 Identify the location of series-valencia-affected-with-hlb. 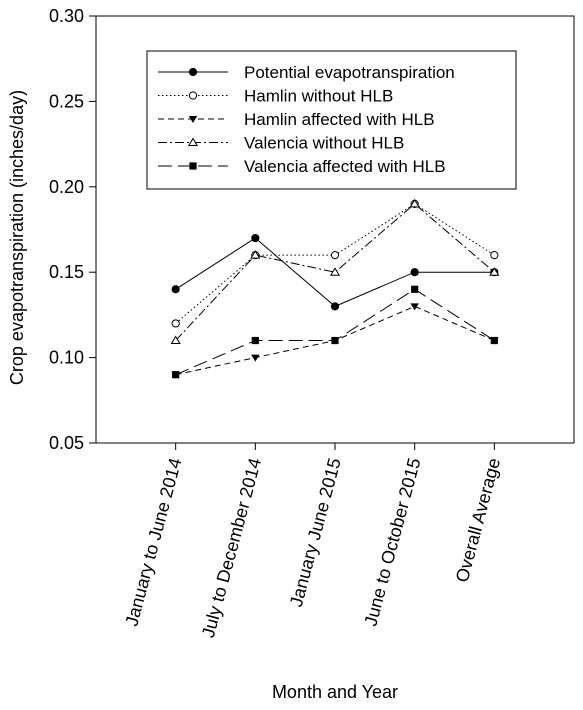
(335, 332).